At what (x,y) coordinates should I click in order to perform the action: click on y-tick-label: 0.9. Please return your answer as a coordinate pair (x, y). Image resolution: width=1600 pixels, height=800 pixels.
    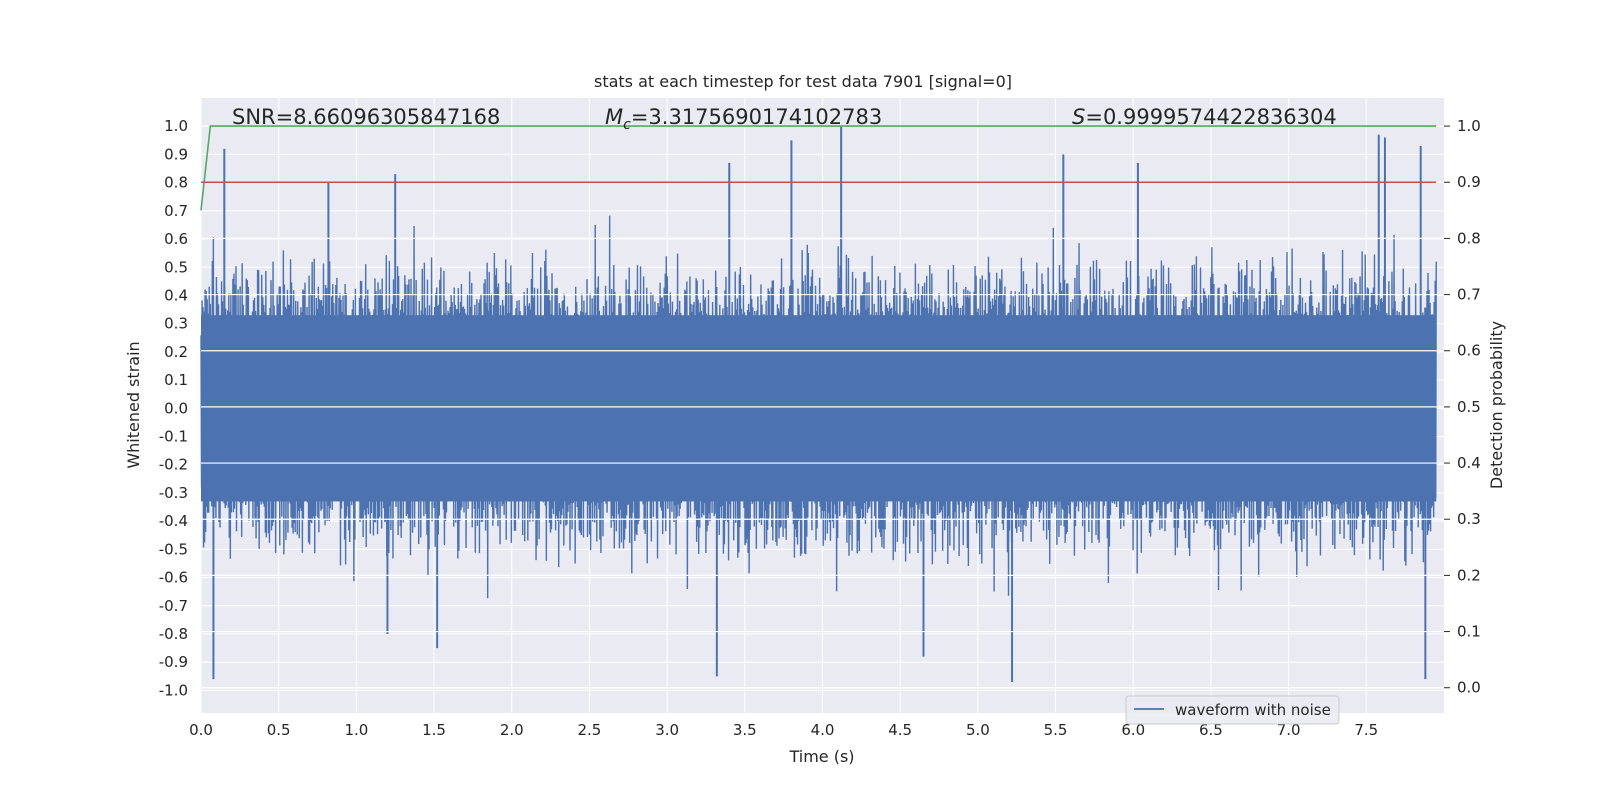
    Looking at the image, I should click on (176, 154).